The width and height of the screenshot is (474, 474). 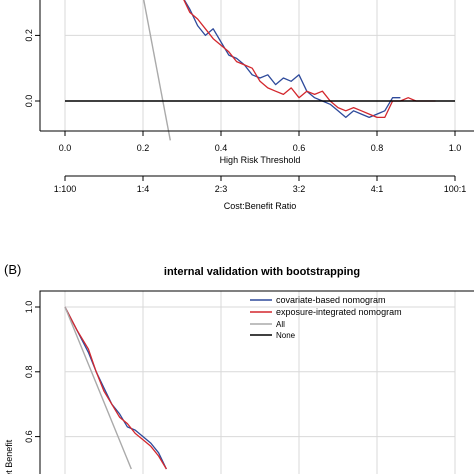 What do you see at coordinates (377, 148) in the screenshot?
I see `x-tick-label: 0.8` at bounding box center [377, 148].